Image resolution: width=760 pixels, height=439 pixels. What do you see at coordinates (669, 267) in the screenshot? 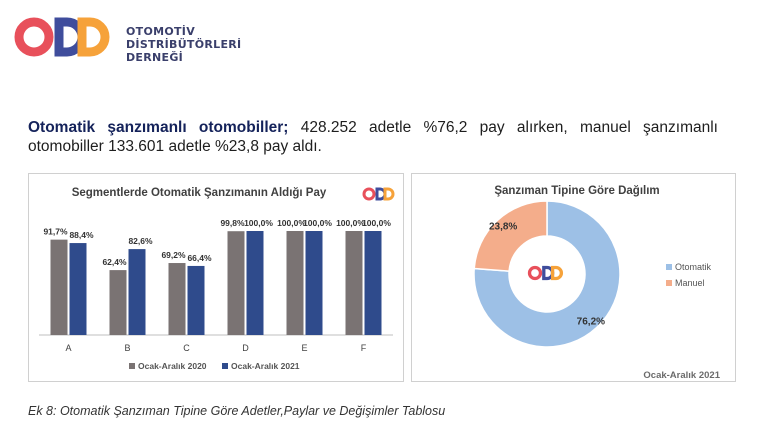
I see `legend-swatch-otomatik` at bounding box center [669, 267].